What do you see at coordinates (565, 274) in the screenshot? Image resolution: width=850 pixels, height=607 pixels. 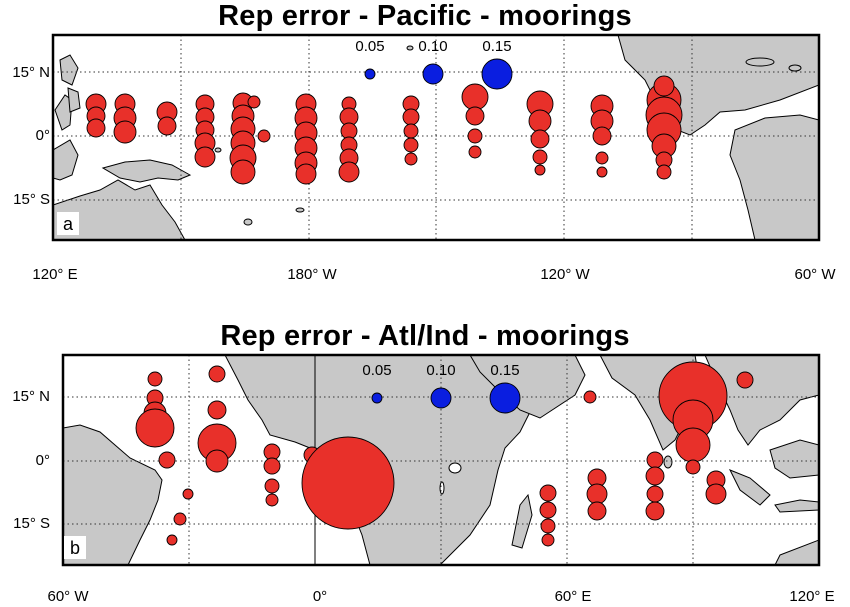 I see `panel-a-lon-120w: 120° W` at bounding box center [565, 274].